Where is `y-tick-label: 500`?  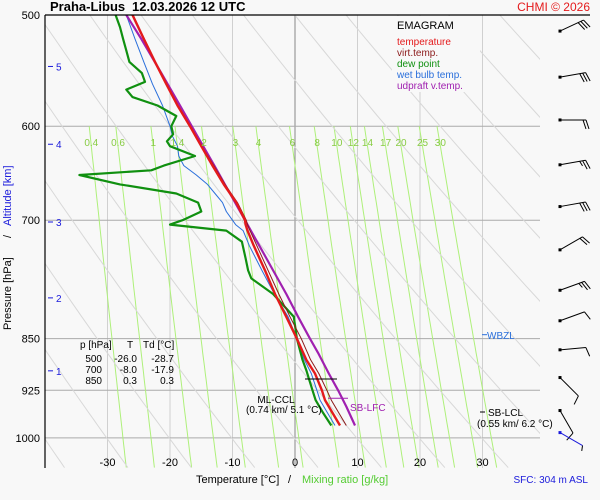 y-tick-label: 500 is located at coordinates (31, 16).